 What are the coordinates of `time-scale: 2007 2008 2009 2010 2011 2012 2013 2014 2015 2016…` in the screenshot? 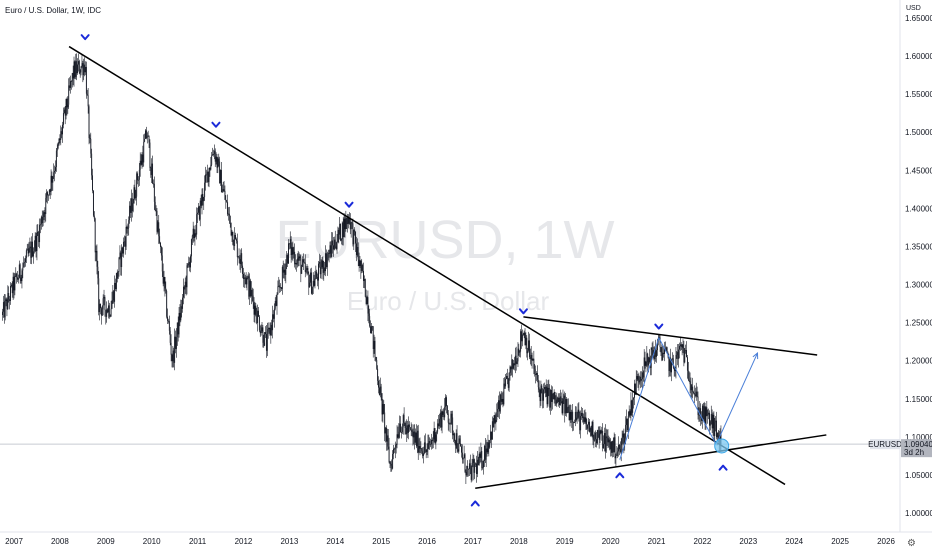 It's located at (450, 541).